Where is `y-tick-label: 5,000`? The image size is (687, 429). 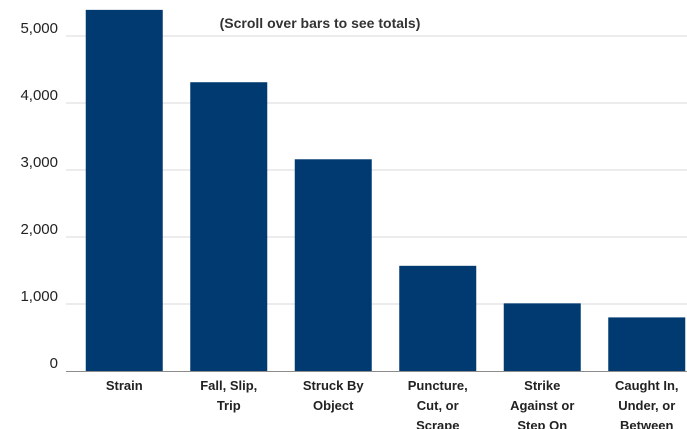 y-tick-label: 5,000 is located at coordinates (39, 28).